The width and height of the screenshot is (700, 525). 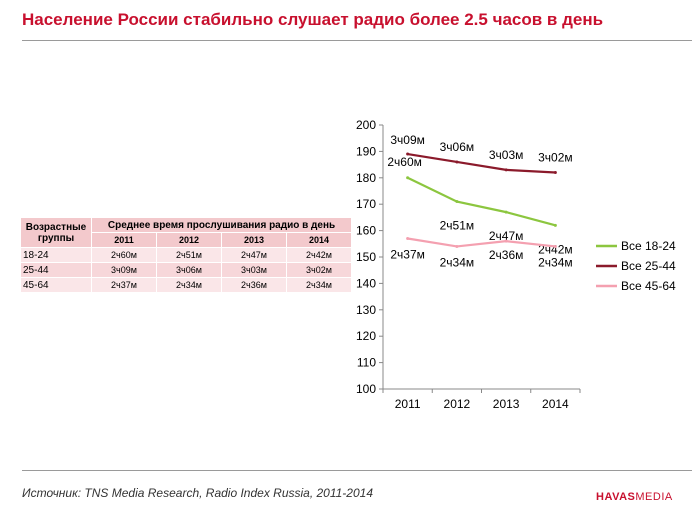 I want to click on year-header: 2013, so click(x=254, y=240).